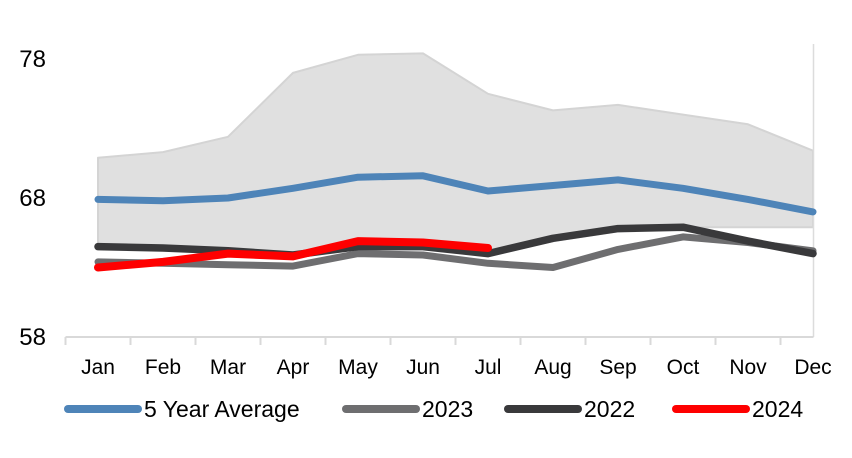 Image resolution: width=852 pixels, height=458 pixels. Describe the element at coordinates (32, 59) in the screenshot. I see `y-tick-label: 78` at that location.